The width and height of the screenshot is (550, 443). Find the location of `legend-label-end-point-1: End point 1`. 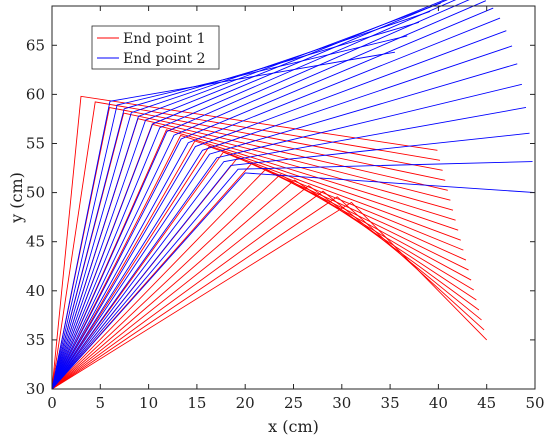

legend-label-end-point-1: End point 1 is located at coordinates (164, 39).